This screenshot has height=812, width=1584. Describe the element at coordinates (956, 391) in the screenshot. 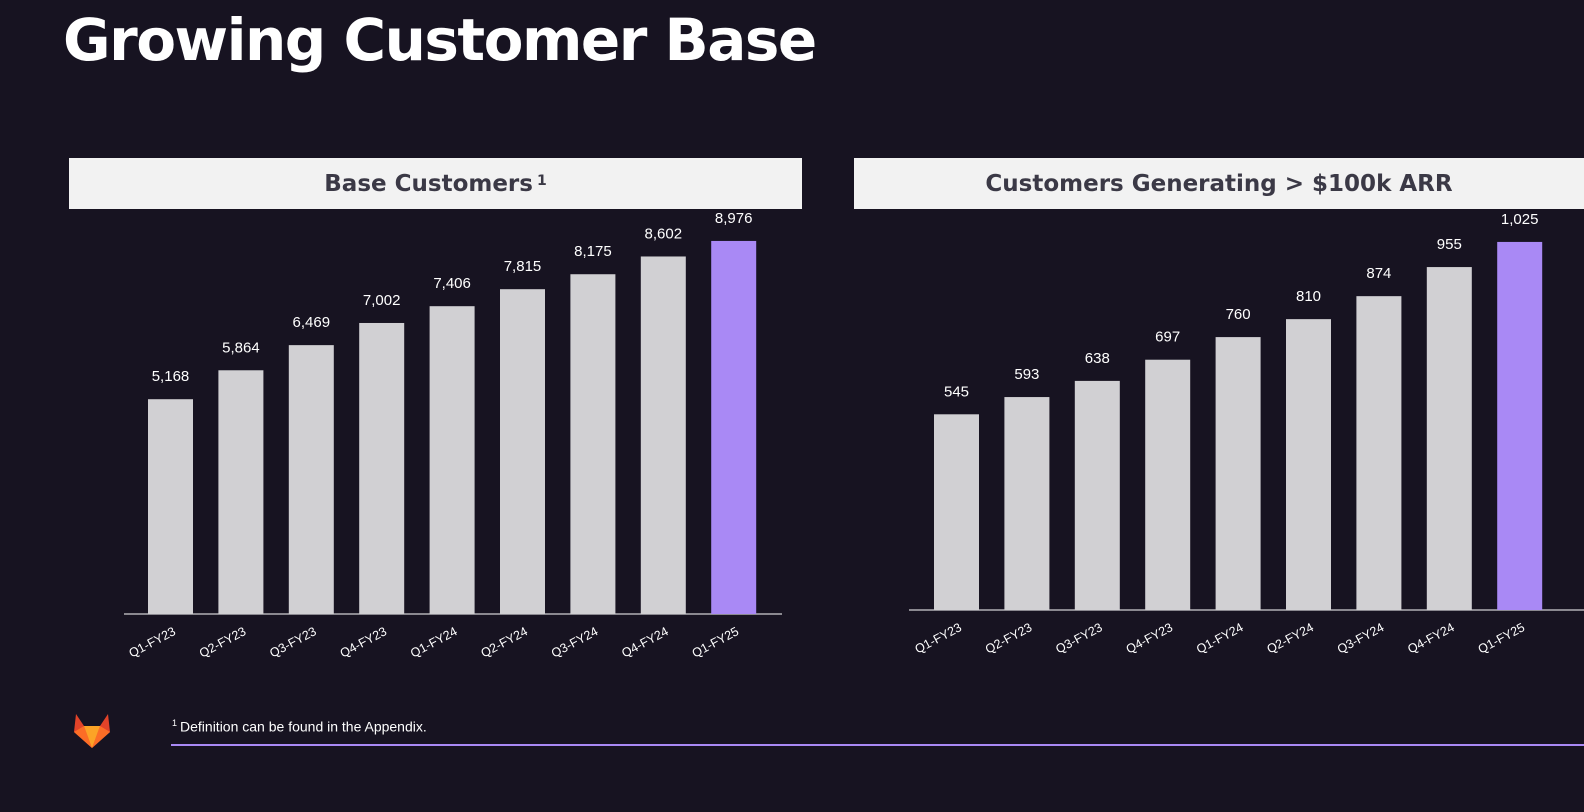

I see `data-label: 545` at that location.